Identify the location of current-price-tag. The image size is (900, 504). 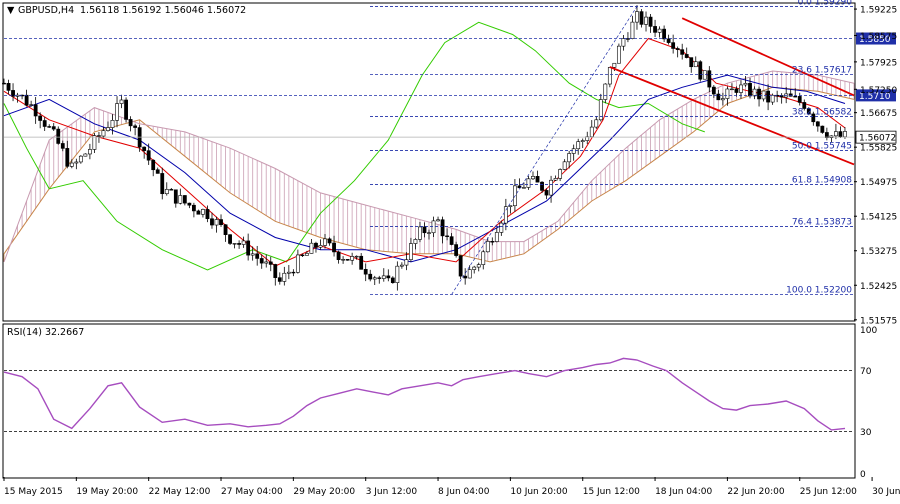
(876, 137).